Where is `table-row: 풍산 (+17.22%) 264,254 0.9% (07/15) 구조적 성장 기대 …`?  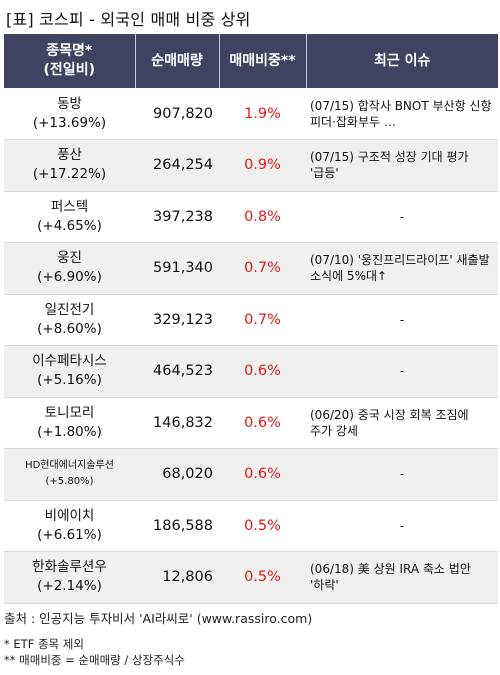 table-row: 풍산 (+17.22%) 264,254 0.9% (07/15) 구조적 성장 기대 … is located at coordinates (251, 165).